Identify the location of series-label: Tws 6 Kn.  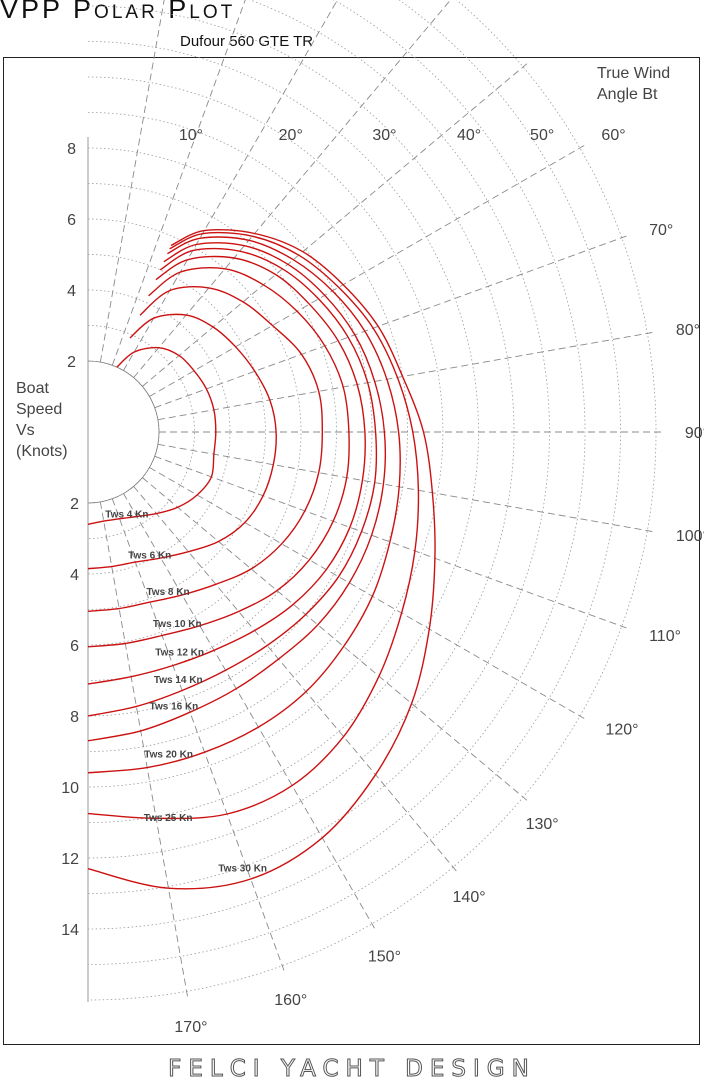
(149, 555).